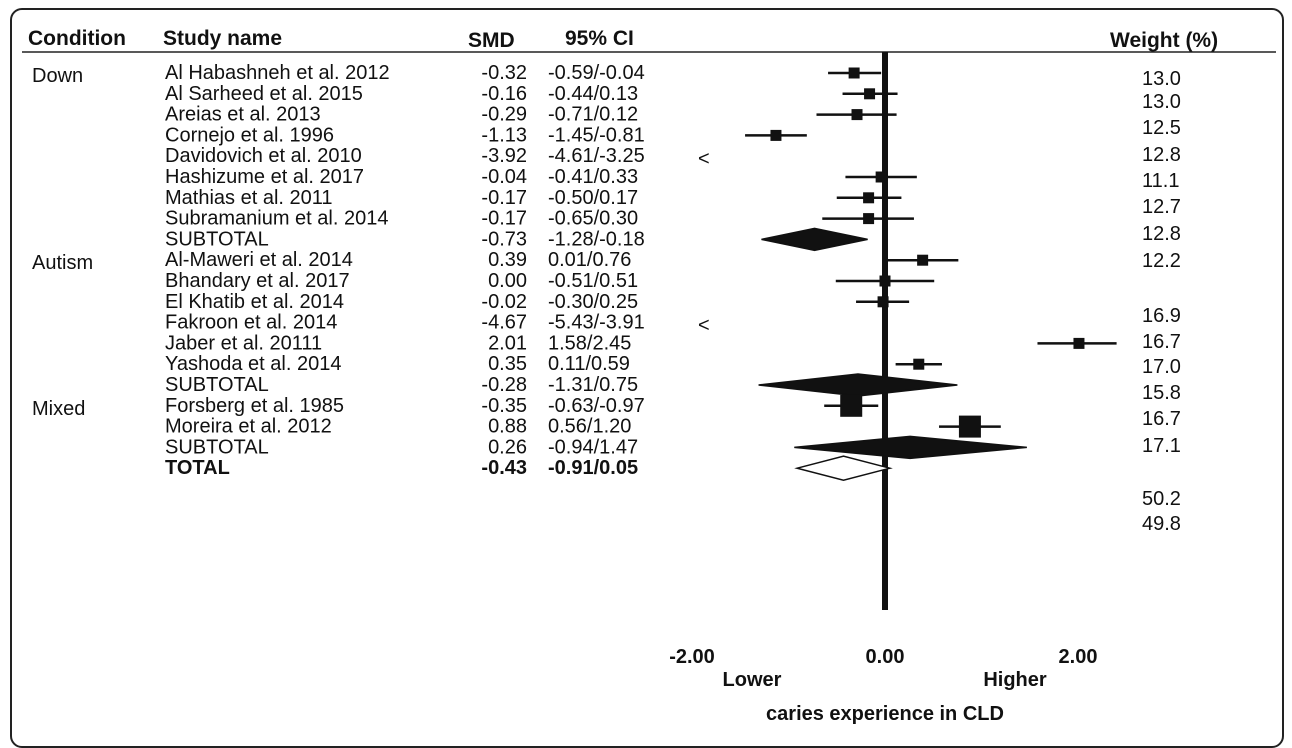 This screenshot has height=748, width=1292. Describe the element at coordinates (507, 343) in the screenshot. I see `smd-value: 2.01` at that location.